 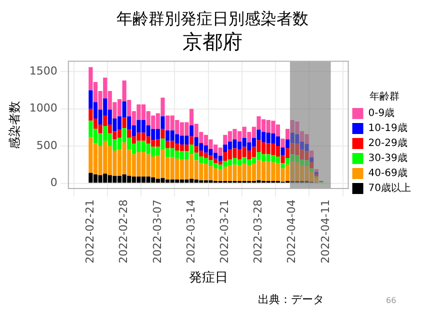 I want to click on y-tick-label: 0, so click(x=54, y=183).